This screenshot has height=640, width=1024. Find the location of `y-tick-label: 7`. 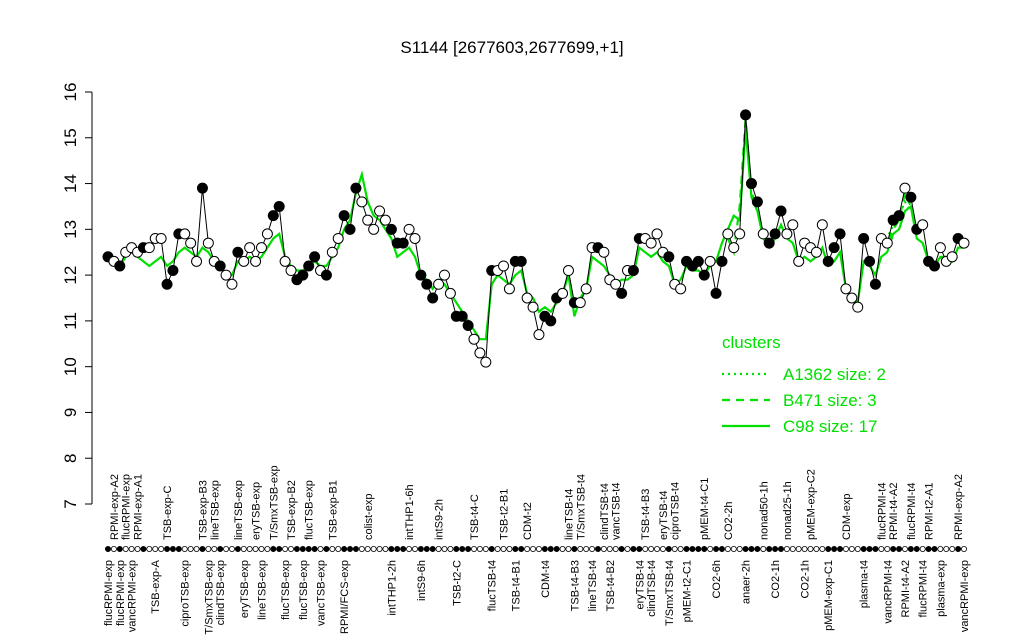

y-tick-label: 7 is located at coordinates (70, 503).